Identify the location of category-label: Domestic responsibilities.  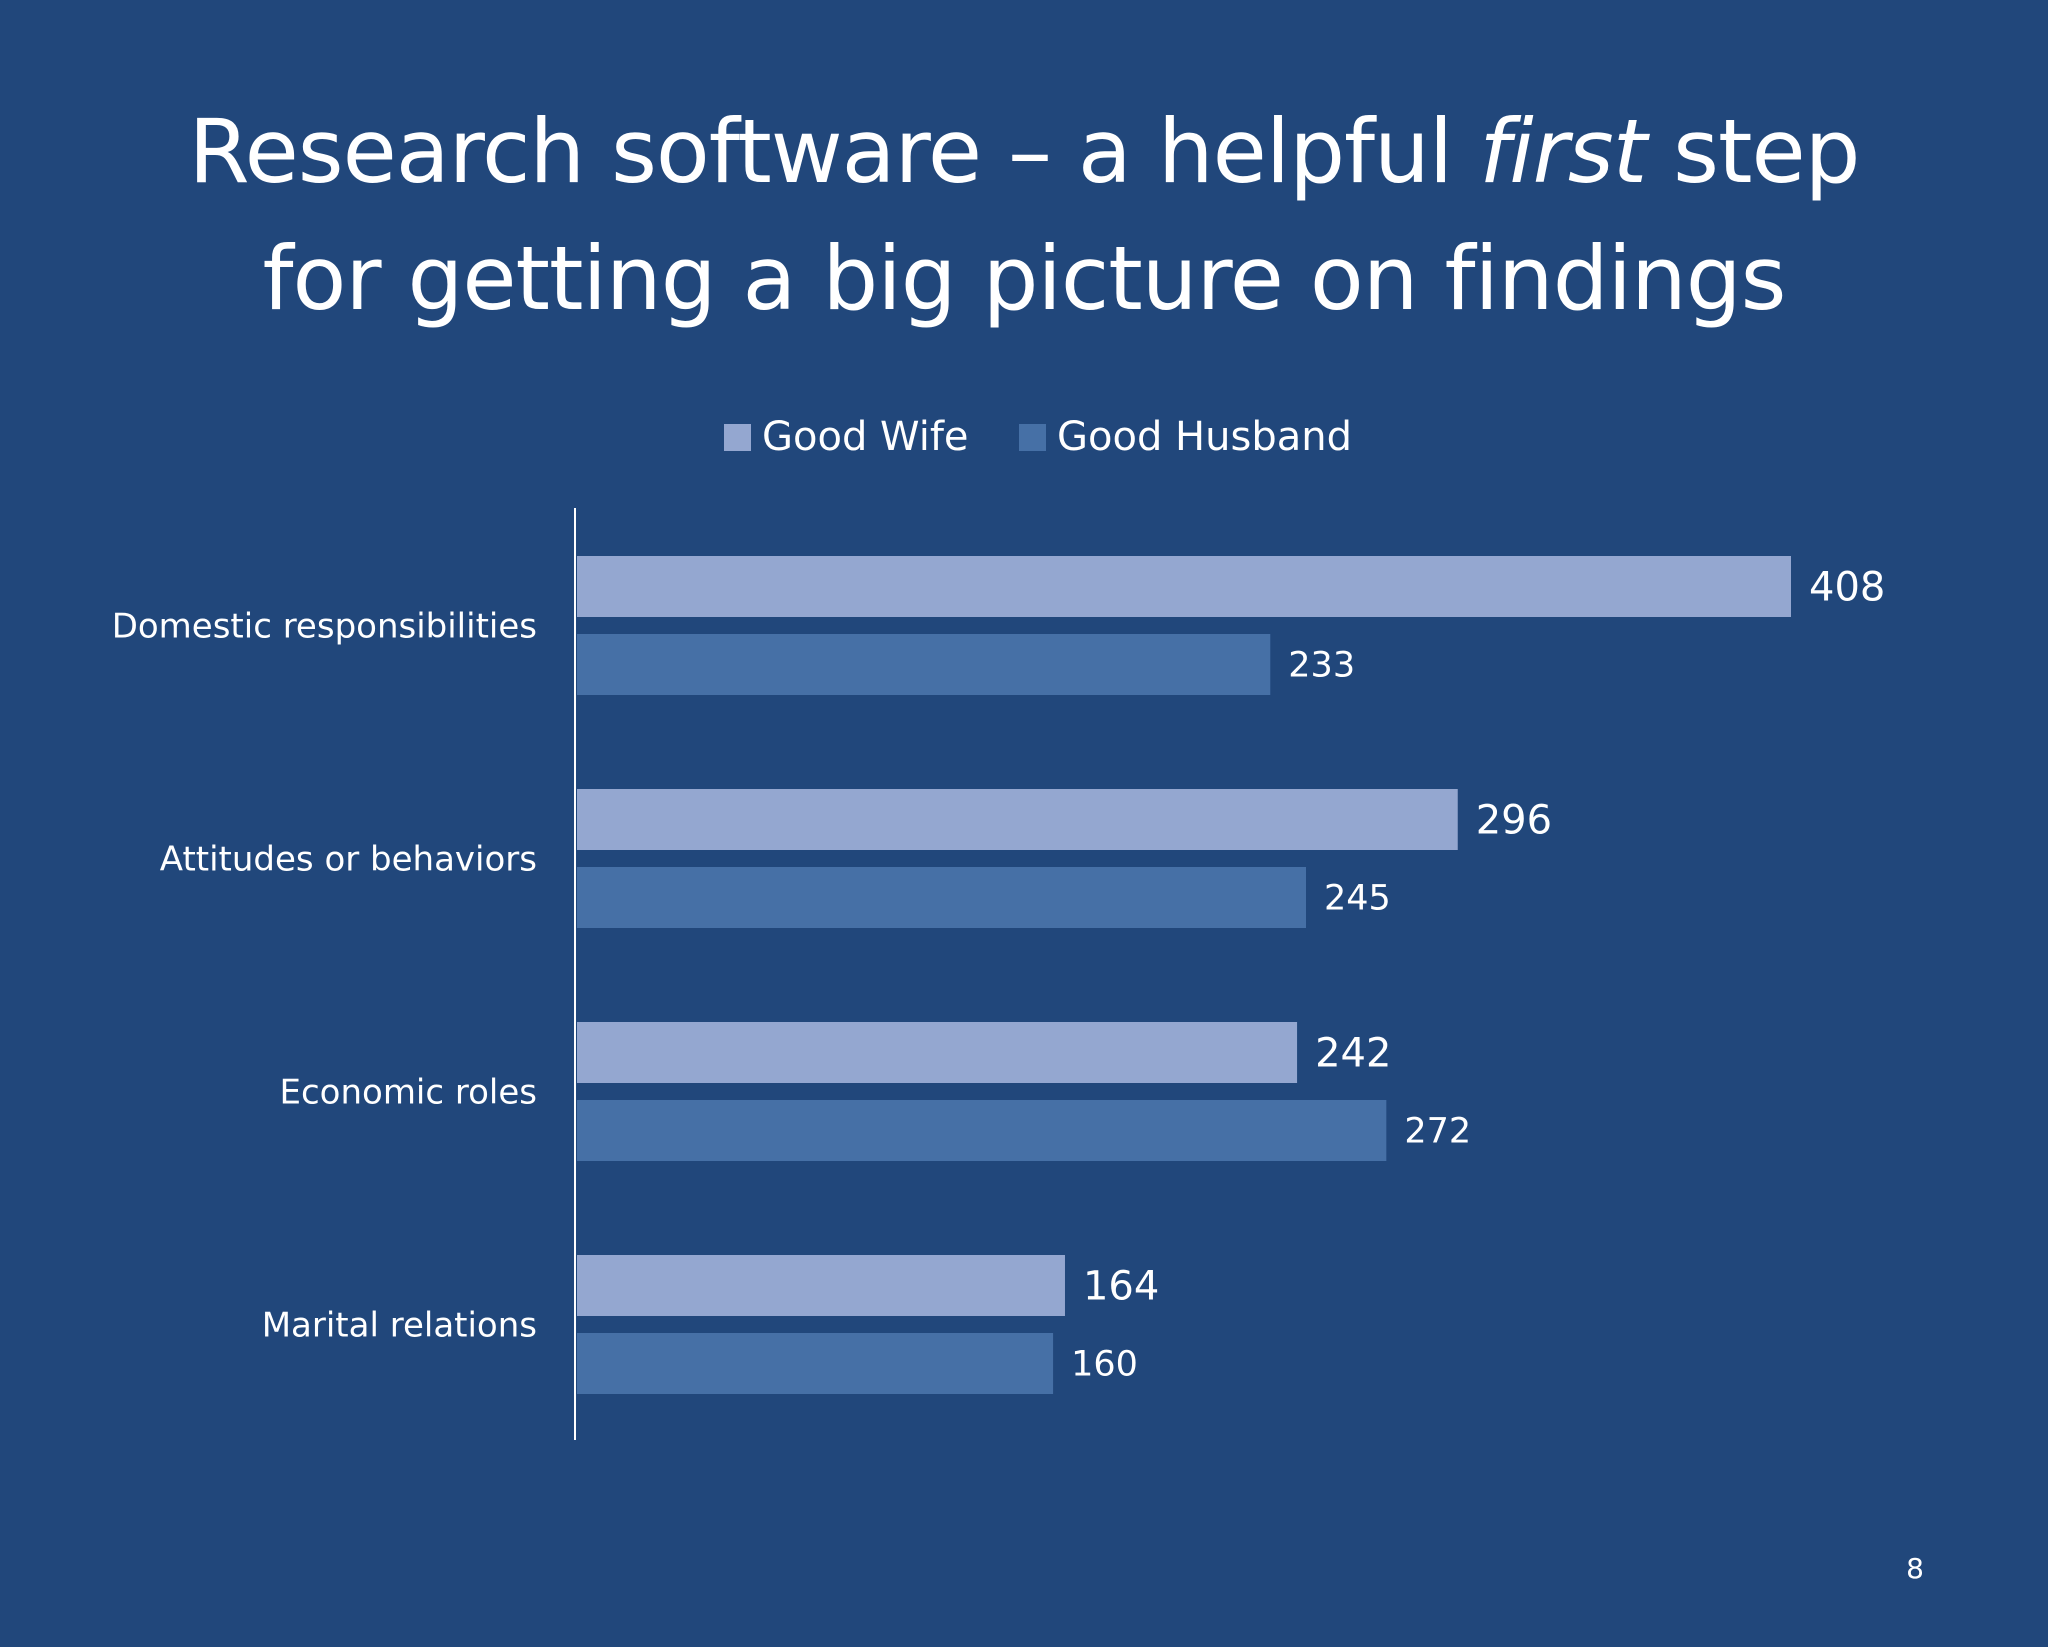
(324, 627).